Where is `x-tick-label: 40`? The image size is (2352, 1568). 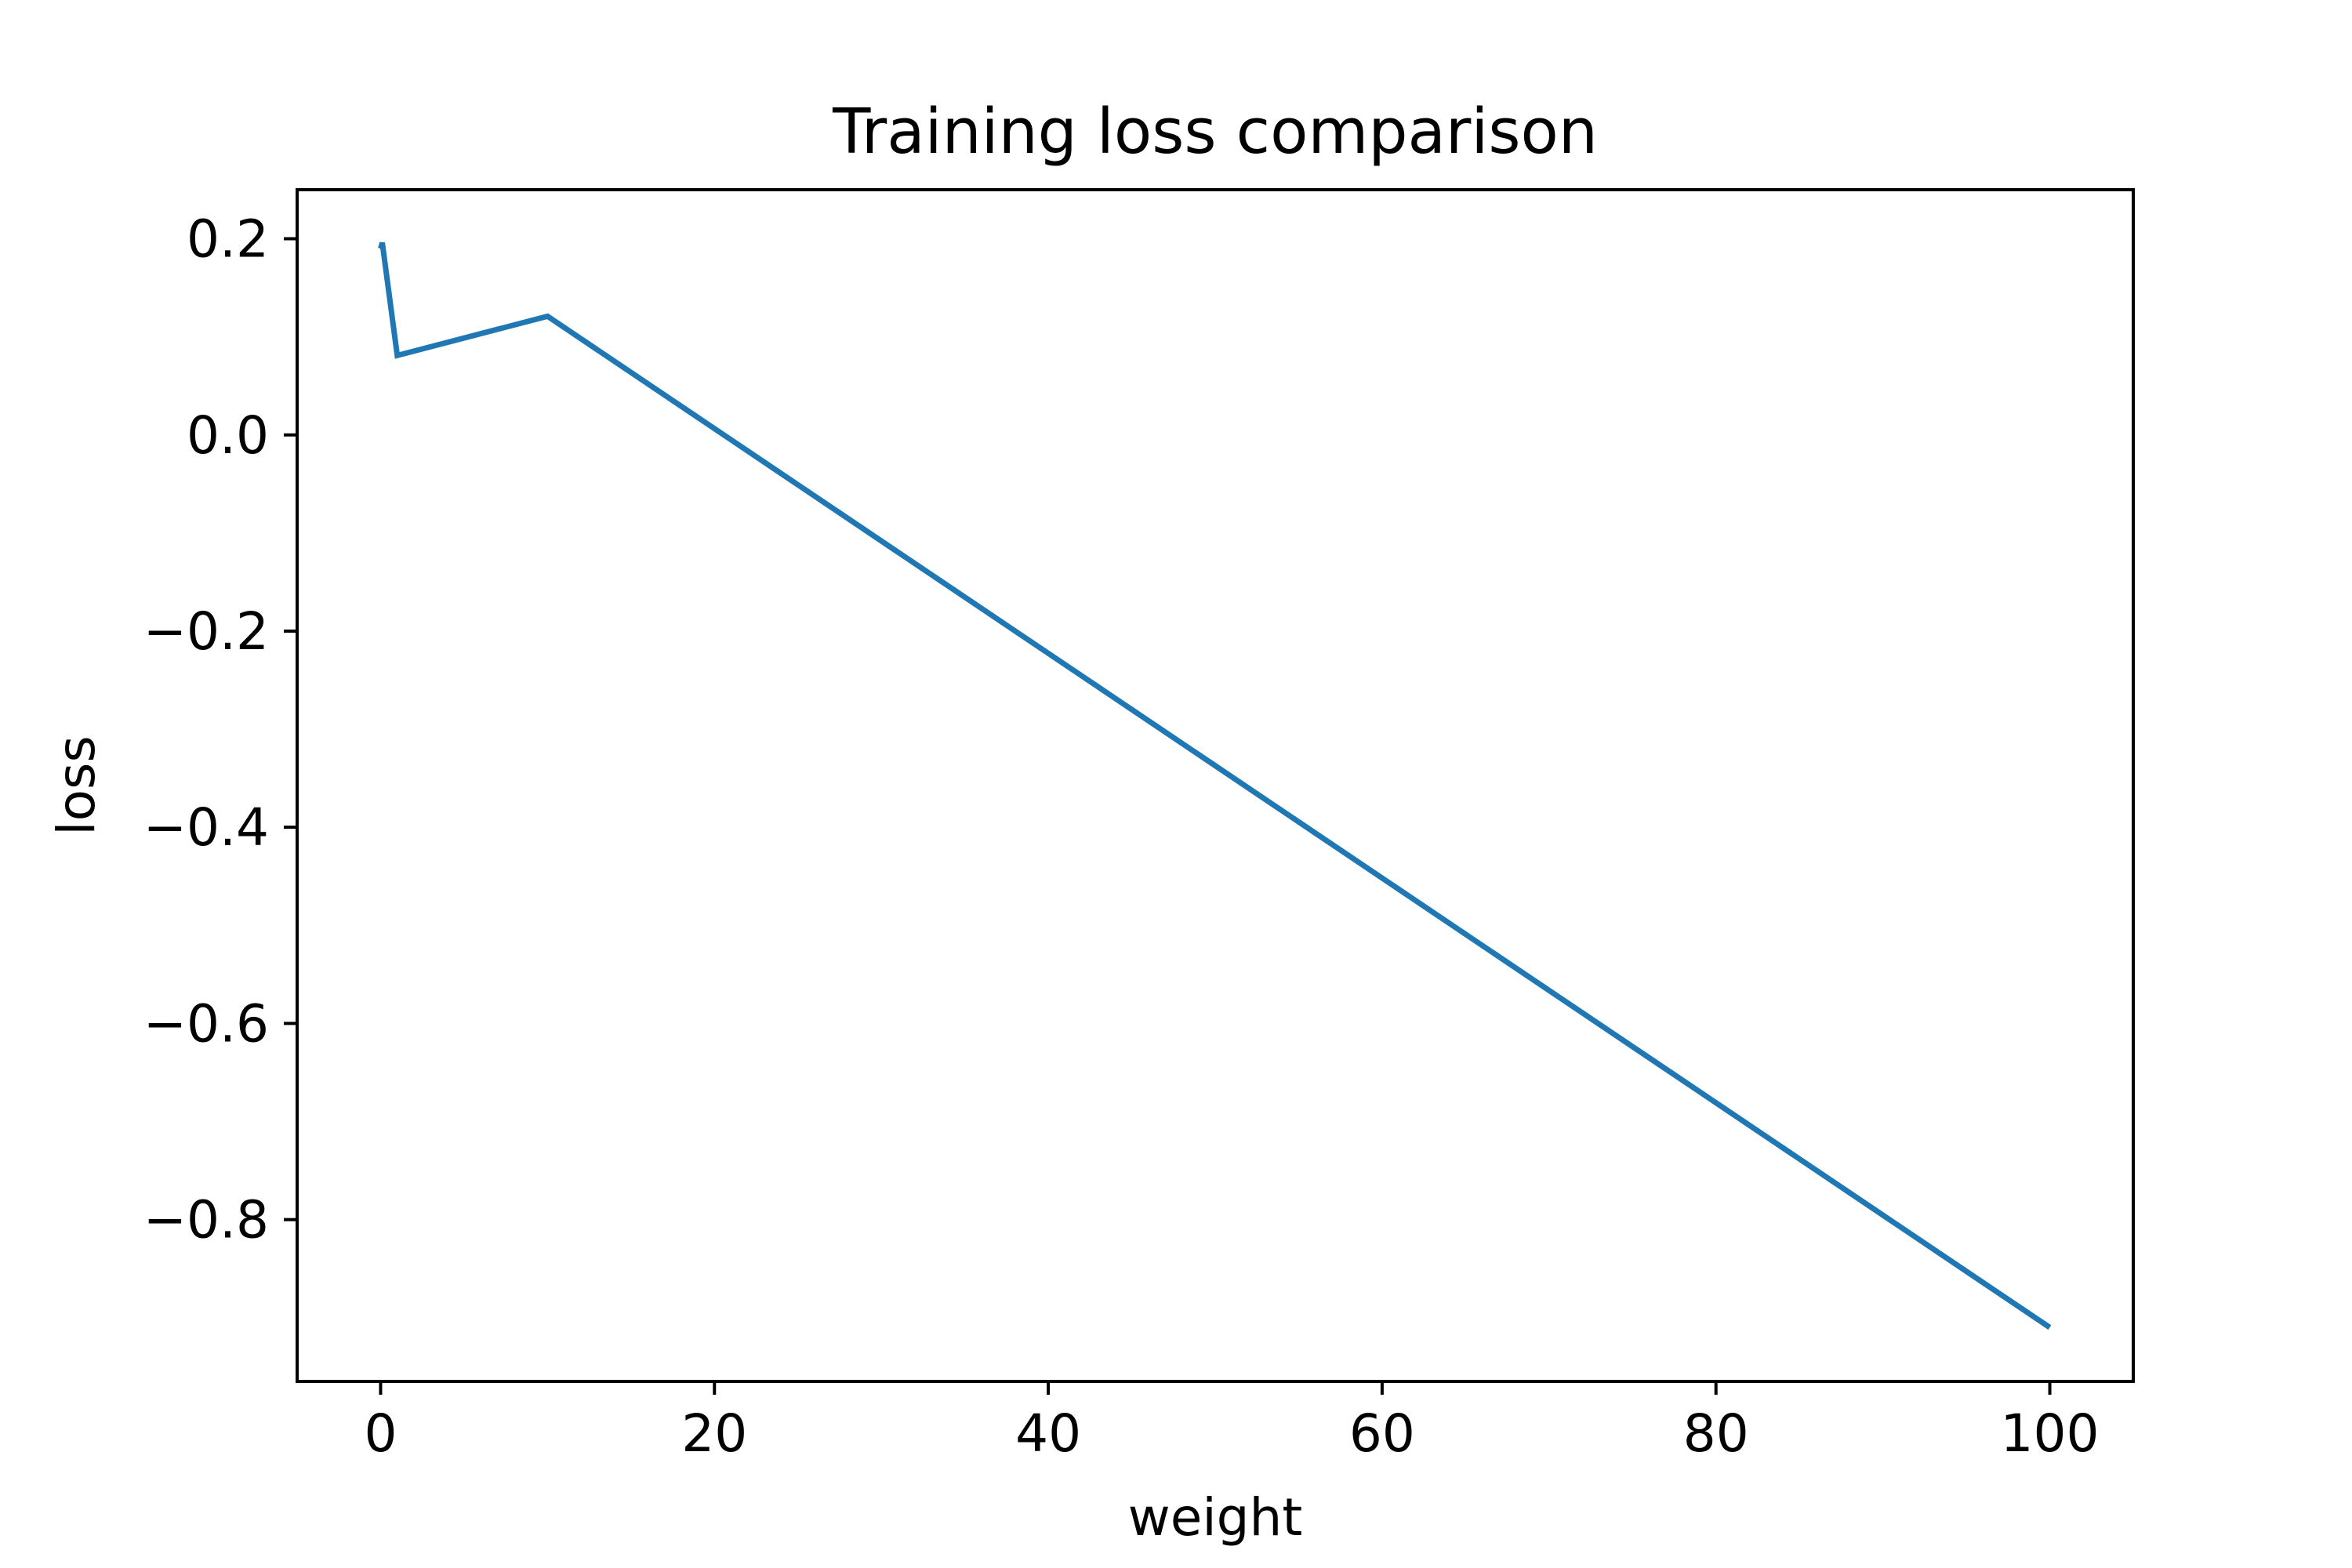
x-tick-label: 40 is located at coordinates (1048, 1433).